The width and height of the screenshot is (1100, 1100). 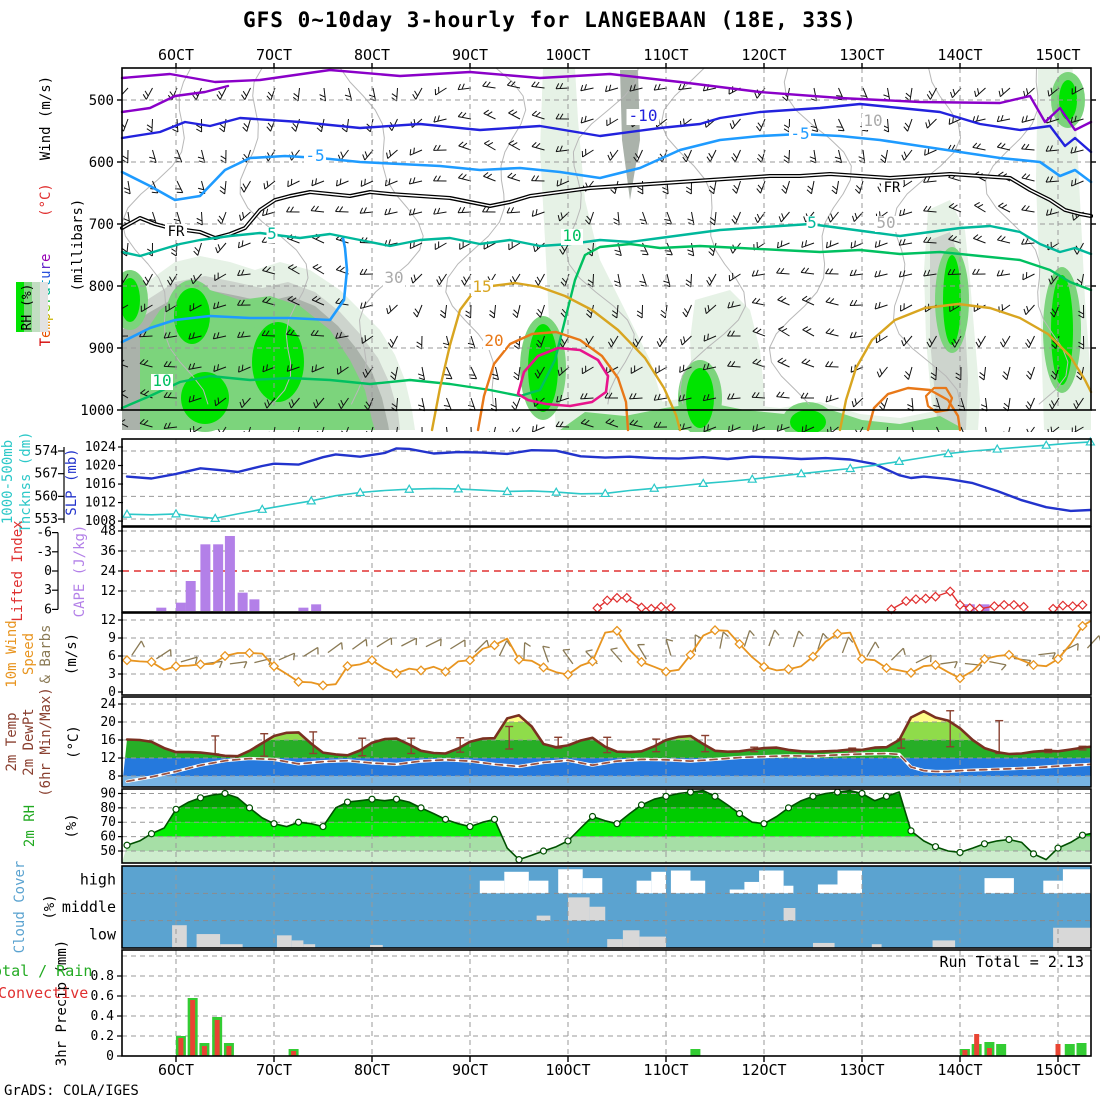 I want to click on date-label-top: 12OCT, so click(x=763, y=55).